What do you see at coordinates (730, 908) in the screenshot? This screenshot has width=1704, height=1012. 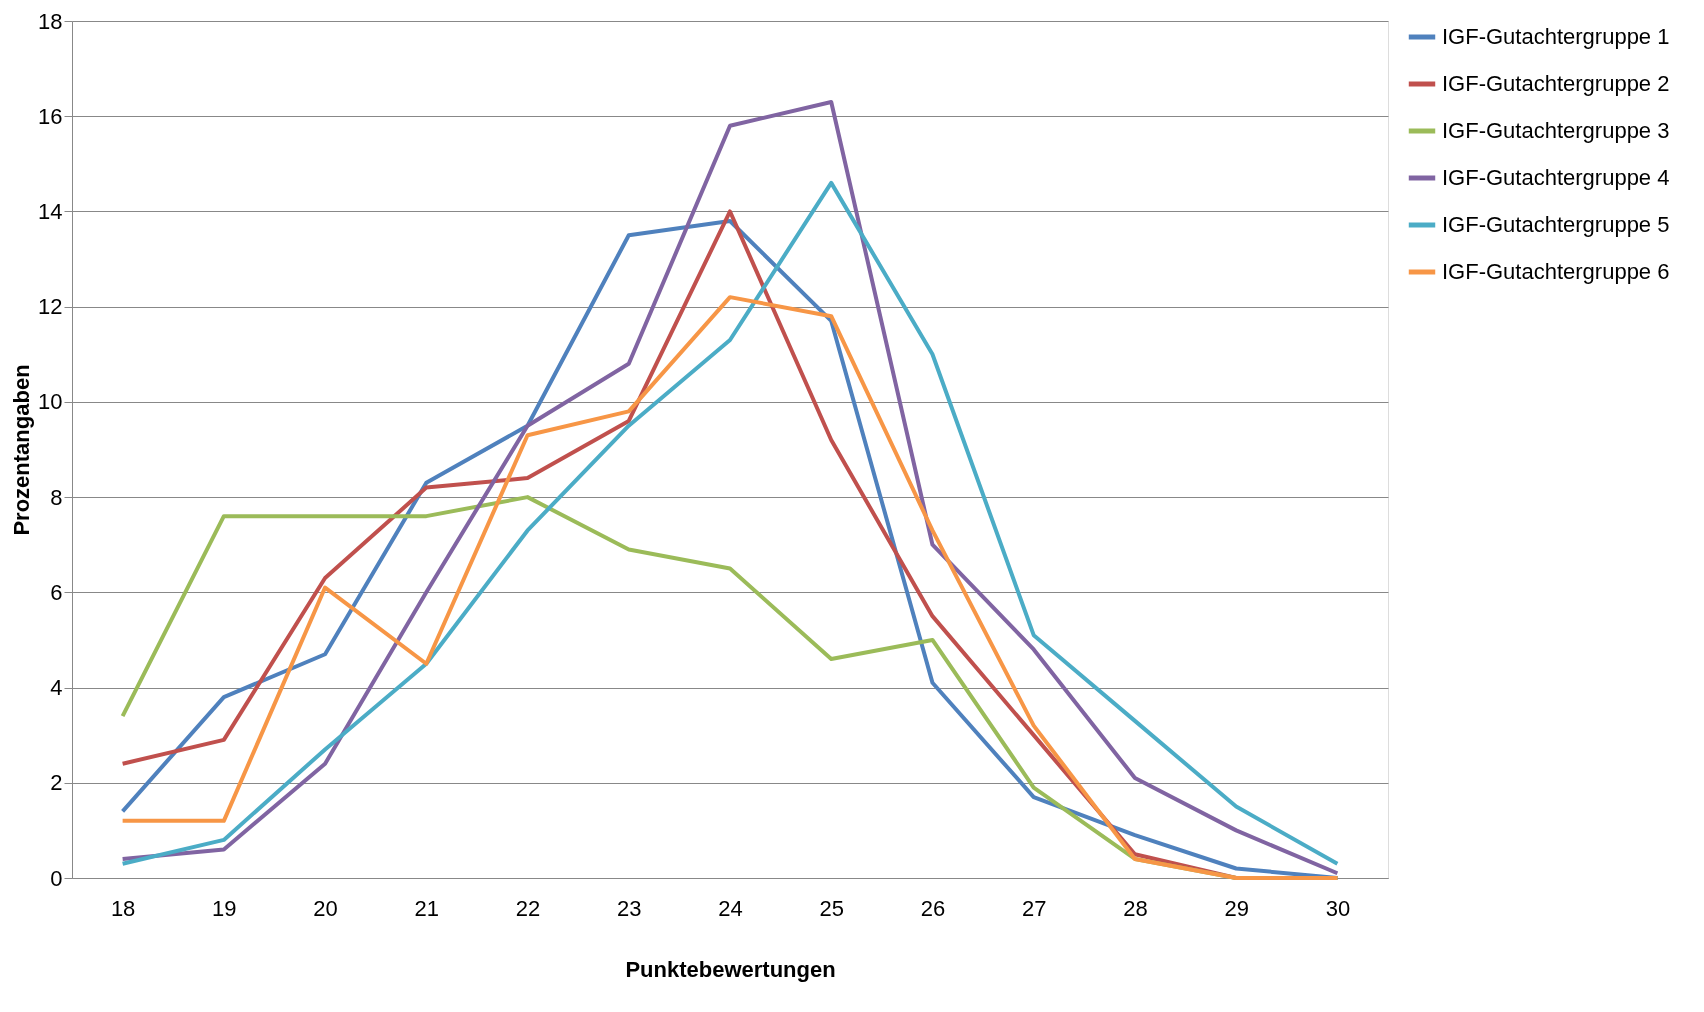 I see `x-tick-label: 24` at bounding box center [730, 908].